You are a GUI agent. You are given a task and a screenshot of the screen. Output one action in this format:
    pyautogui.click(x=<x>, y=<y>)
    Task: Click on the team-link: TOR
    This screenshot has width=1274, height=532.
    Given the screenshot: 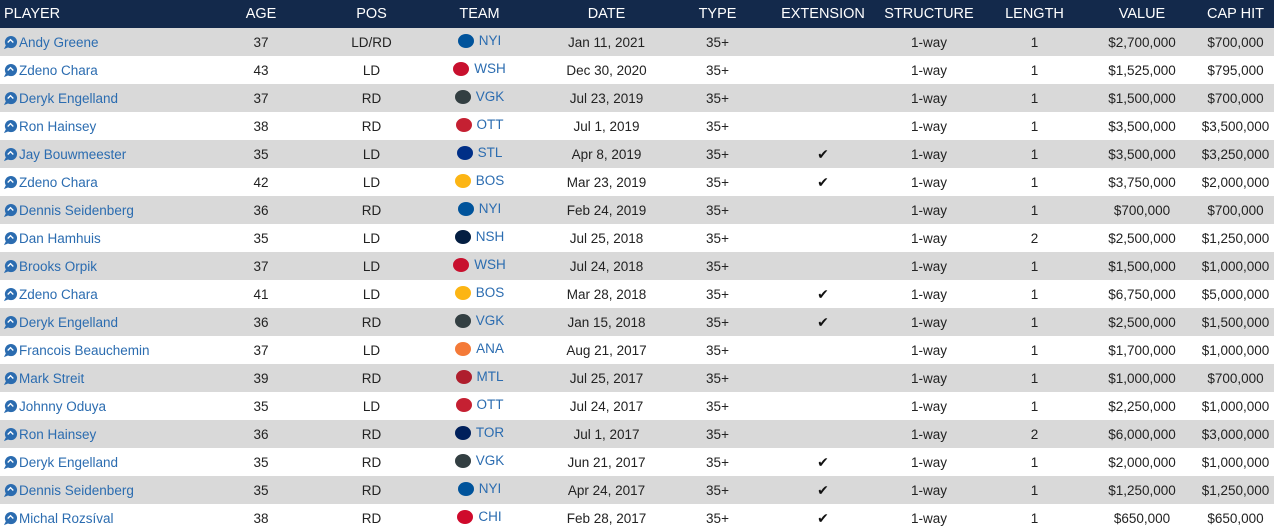 What is the action you would take?
    pyautogui.click(x=490, y=433)
    